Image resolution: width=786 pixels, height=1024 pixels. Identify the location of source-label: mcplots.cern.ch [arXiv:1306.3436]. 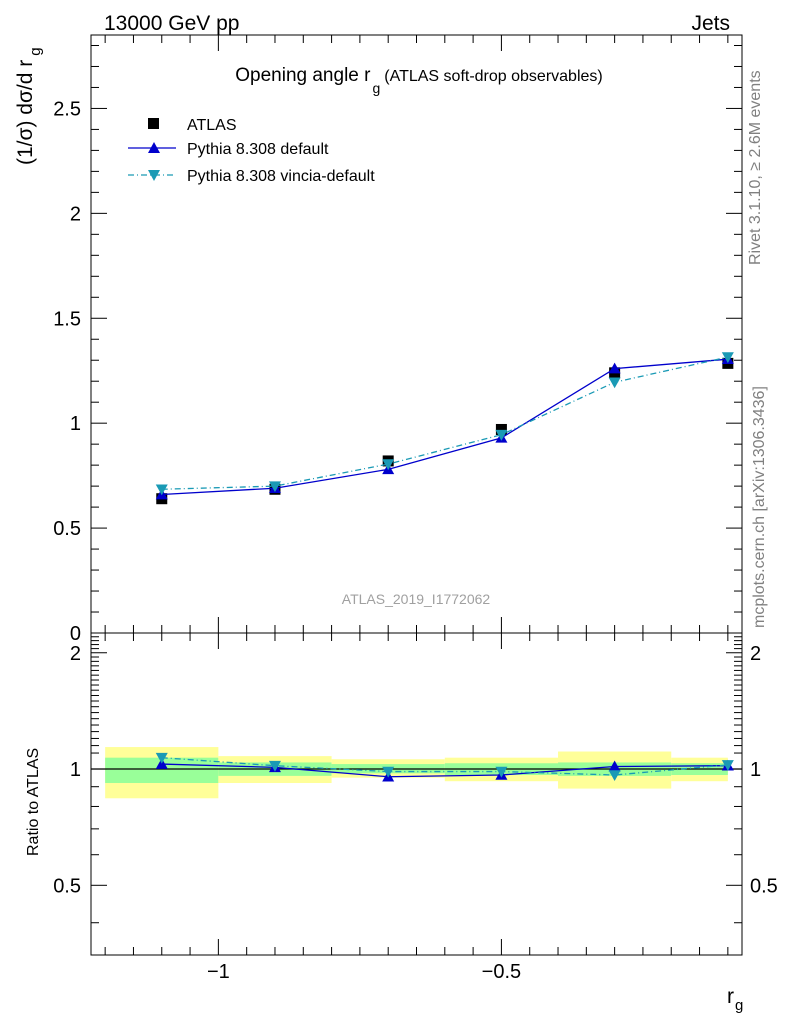
(759, 507).